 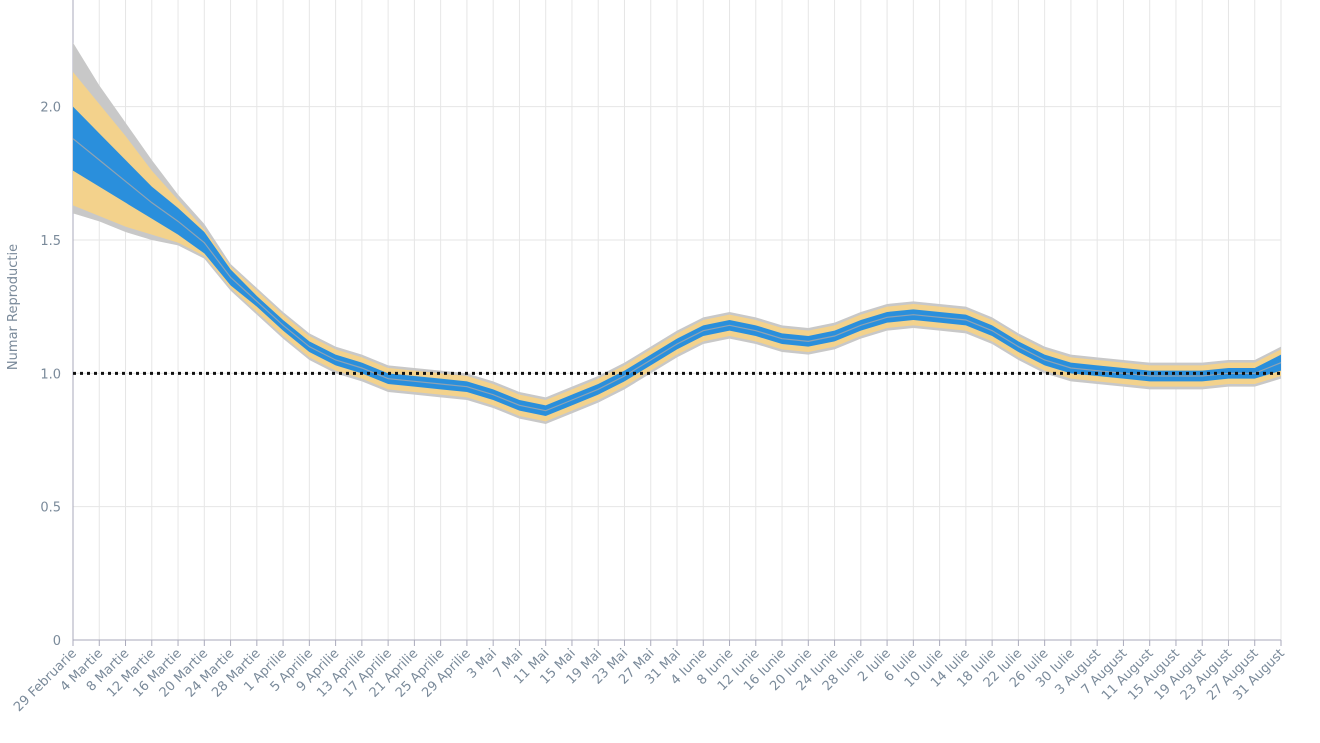 What do you see at coordinates (13, 307) in the screenshot?
I see `y-axis-label: Numar Reproductie` at bounding box center [13, 307].